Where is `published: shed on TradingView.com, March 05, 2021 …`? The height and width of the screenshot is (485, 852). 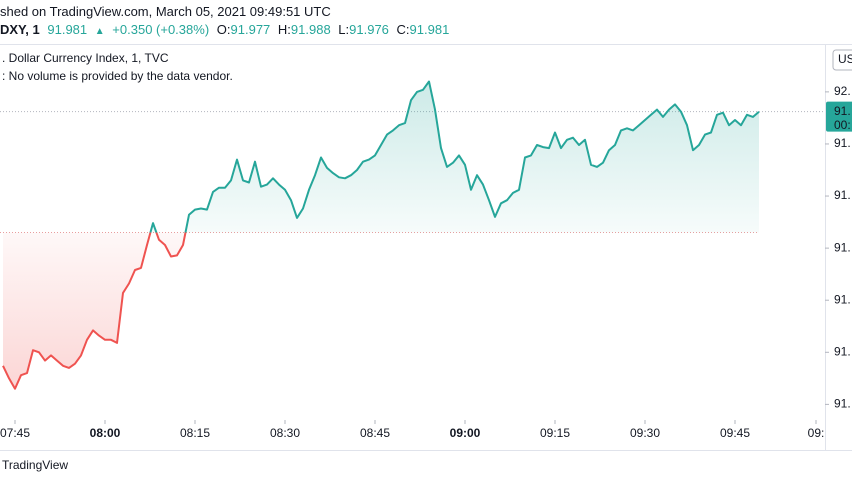
published: shed on TradingView.com, March 05, 2021 … is located at coordinates (165, 11).